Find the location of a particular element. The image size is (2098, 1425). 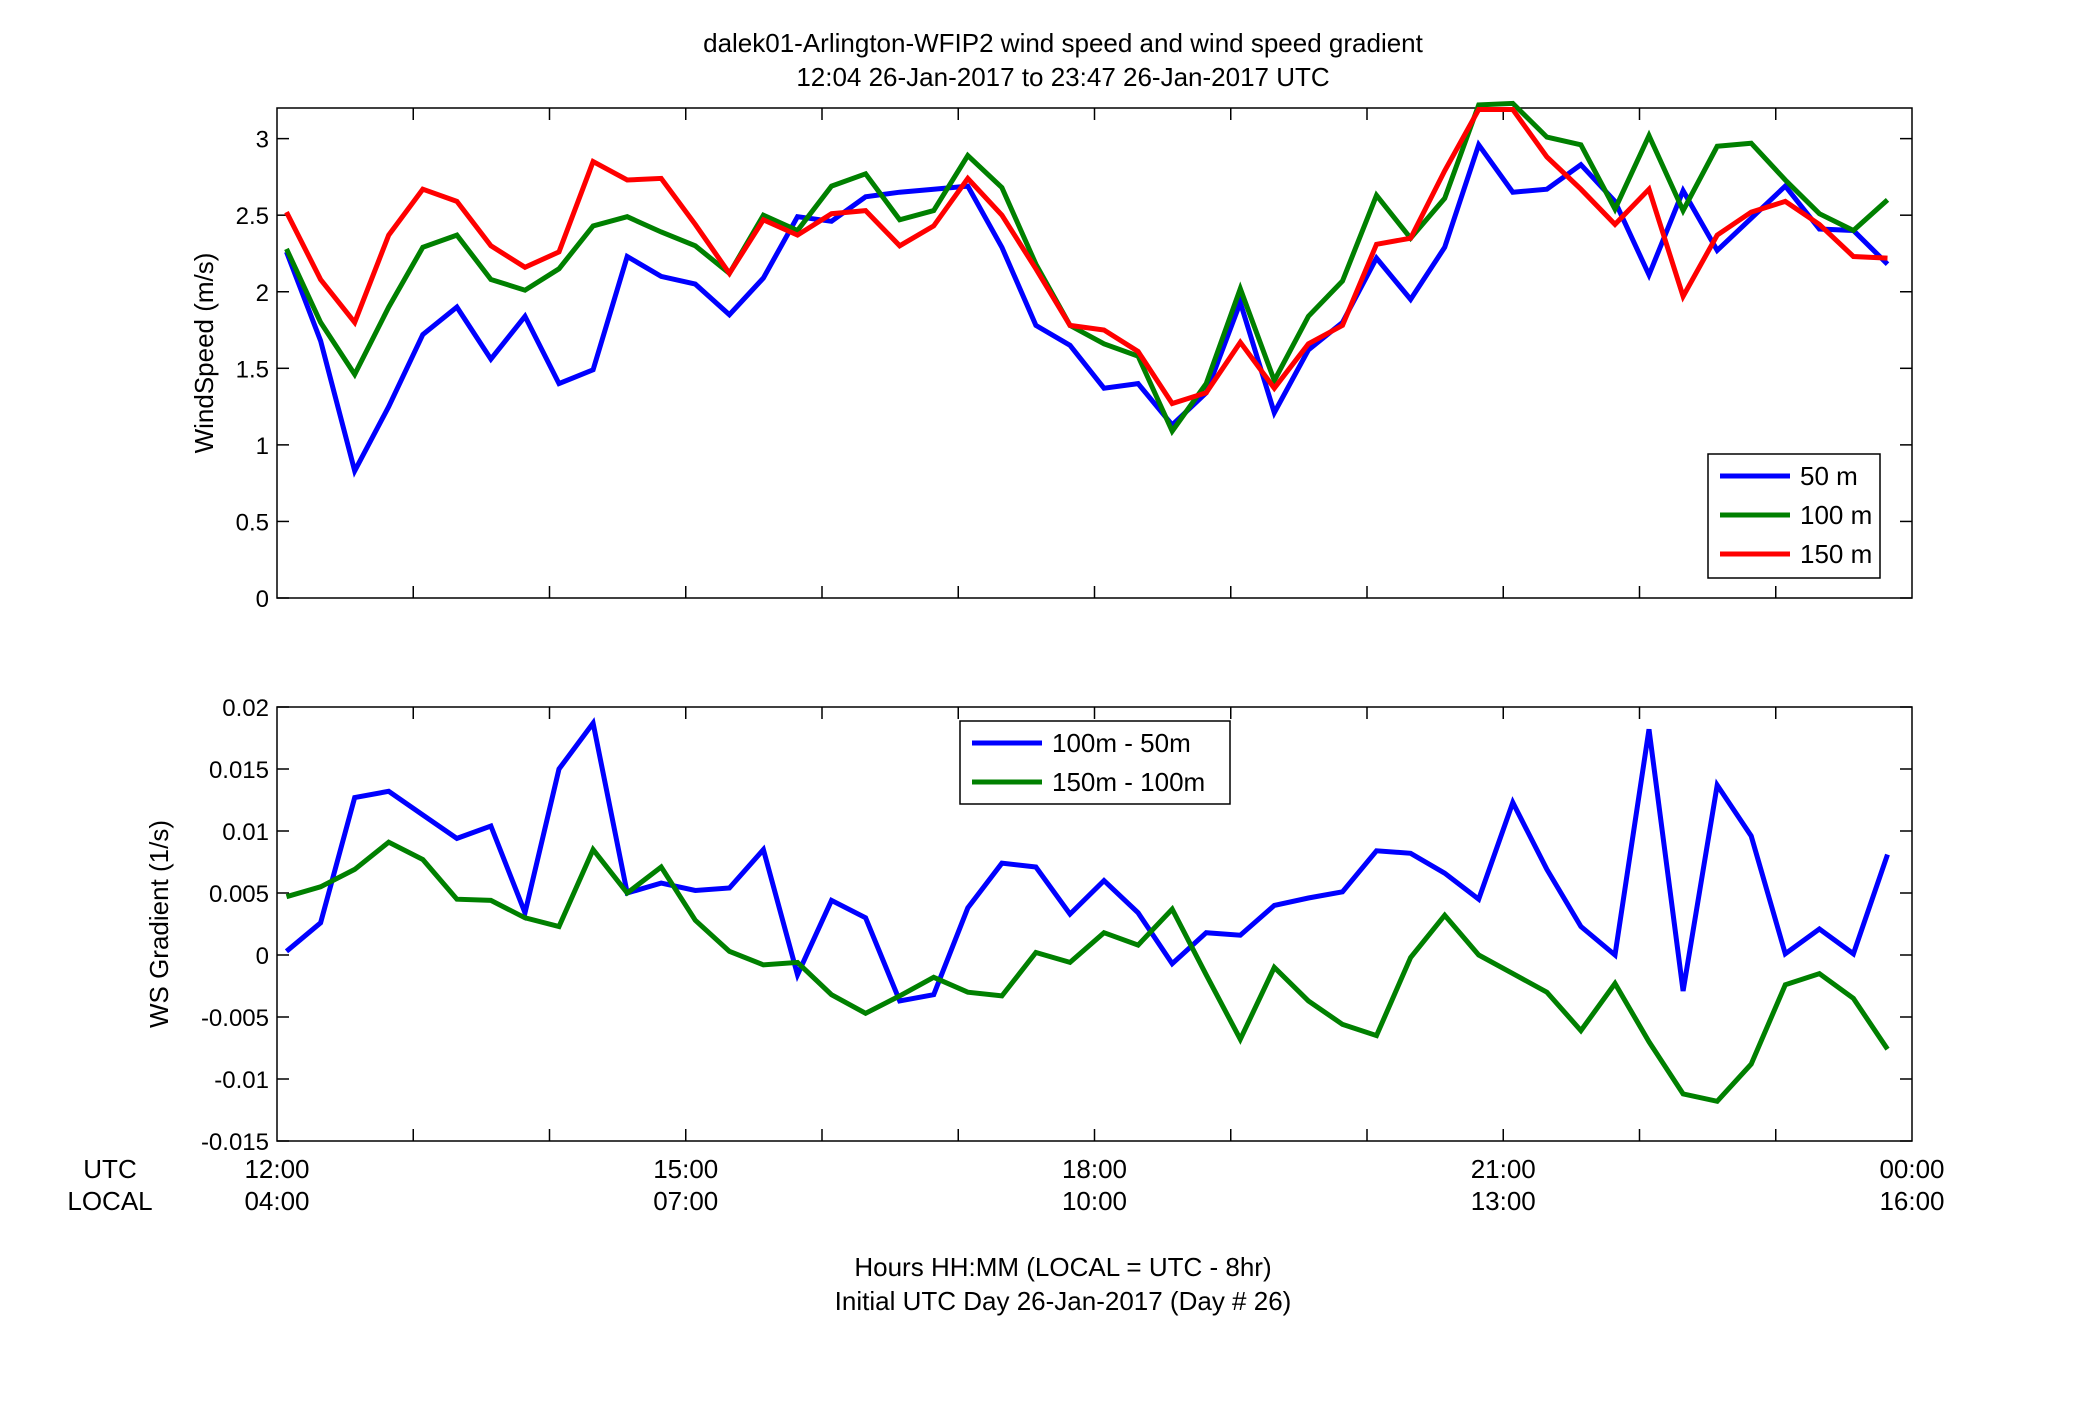

y-tick-label: 3 is located at coordinates (262, 140).